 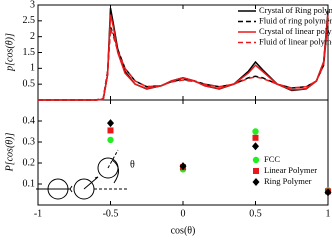 I want to click on annotation: θ, so click(x=132, y=164).